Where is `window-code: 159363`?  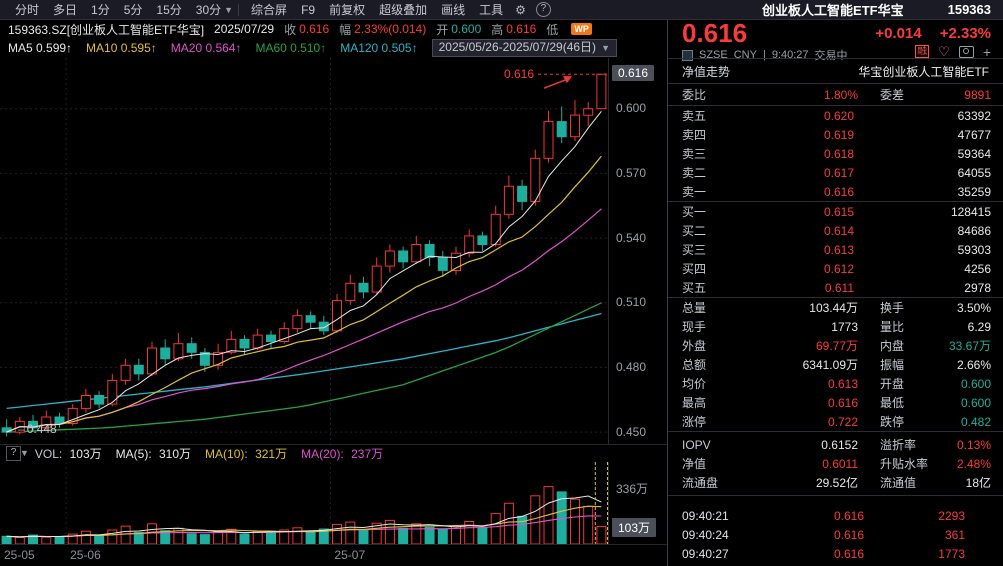
window-code: 159363 is located at coordinates (969, 9).